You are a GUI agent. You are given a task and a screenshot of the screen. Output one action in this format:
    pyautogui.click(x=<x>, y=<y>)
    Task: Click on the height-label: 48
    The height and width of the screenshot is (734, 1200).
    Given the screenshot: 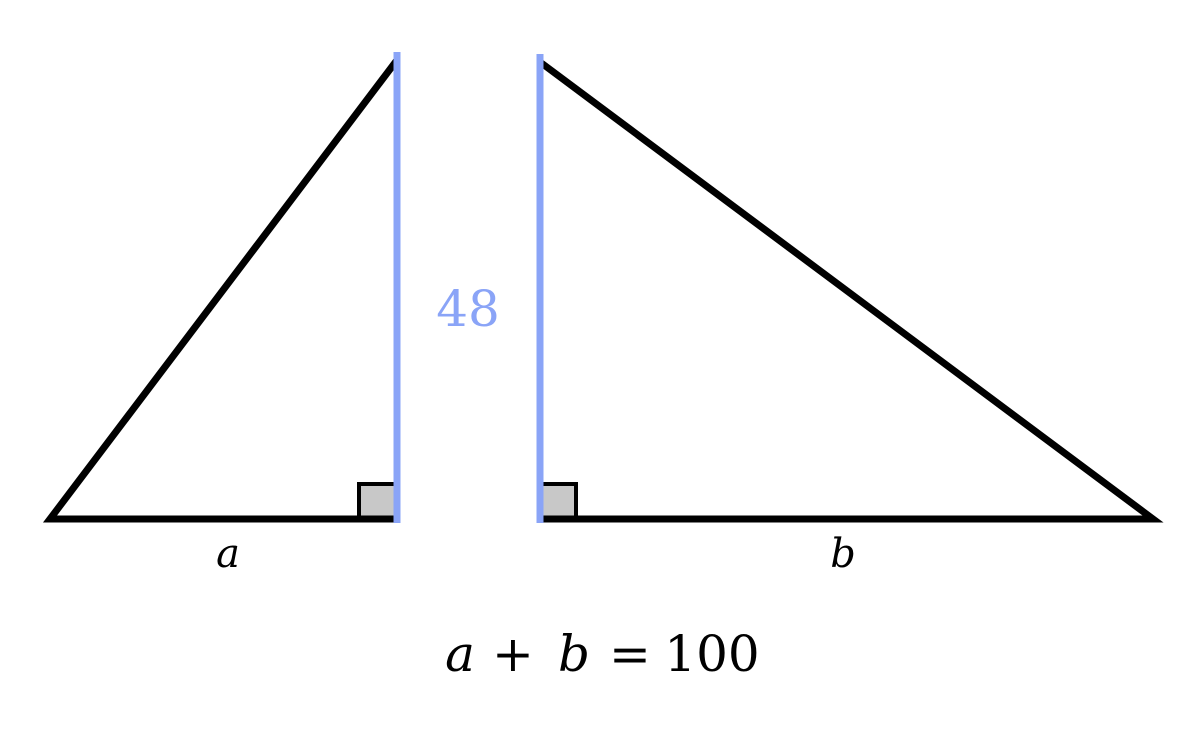 What is the action you would take?
    pyautogui.click(x=468, y=309)
    